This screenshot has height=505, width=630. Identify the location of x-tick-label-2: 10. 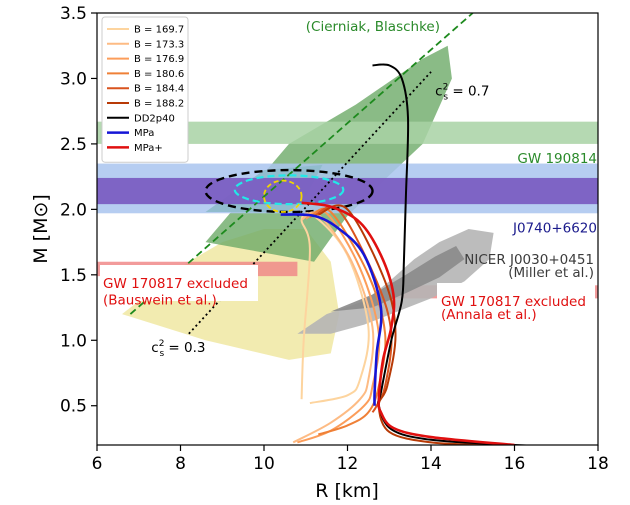
(264, 464).